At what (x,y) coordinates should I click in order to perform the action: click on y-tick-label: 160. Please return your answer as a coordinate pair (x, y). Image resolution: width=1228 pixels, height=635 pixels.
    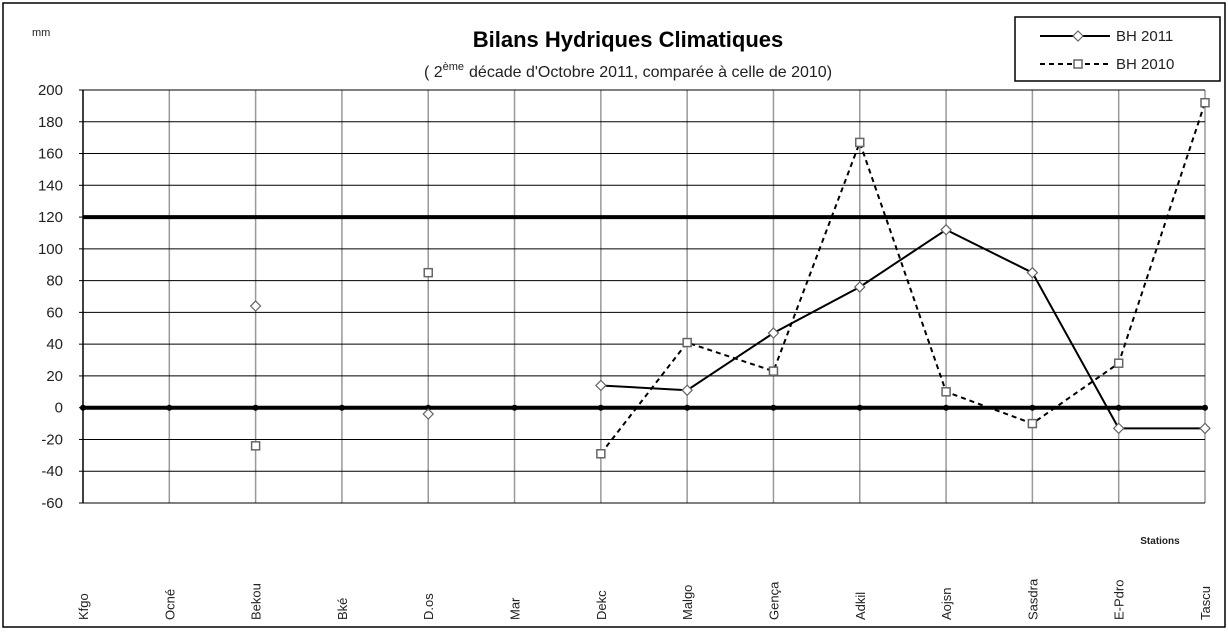
    Looking at the image, I should click on (50, 154).